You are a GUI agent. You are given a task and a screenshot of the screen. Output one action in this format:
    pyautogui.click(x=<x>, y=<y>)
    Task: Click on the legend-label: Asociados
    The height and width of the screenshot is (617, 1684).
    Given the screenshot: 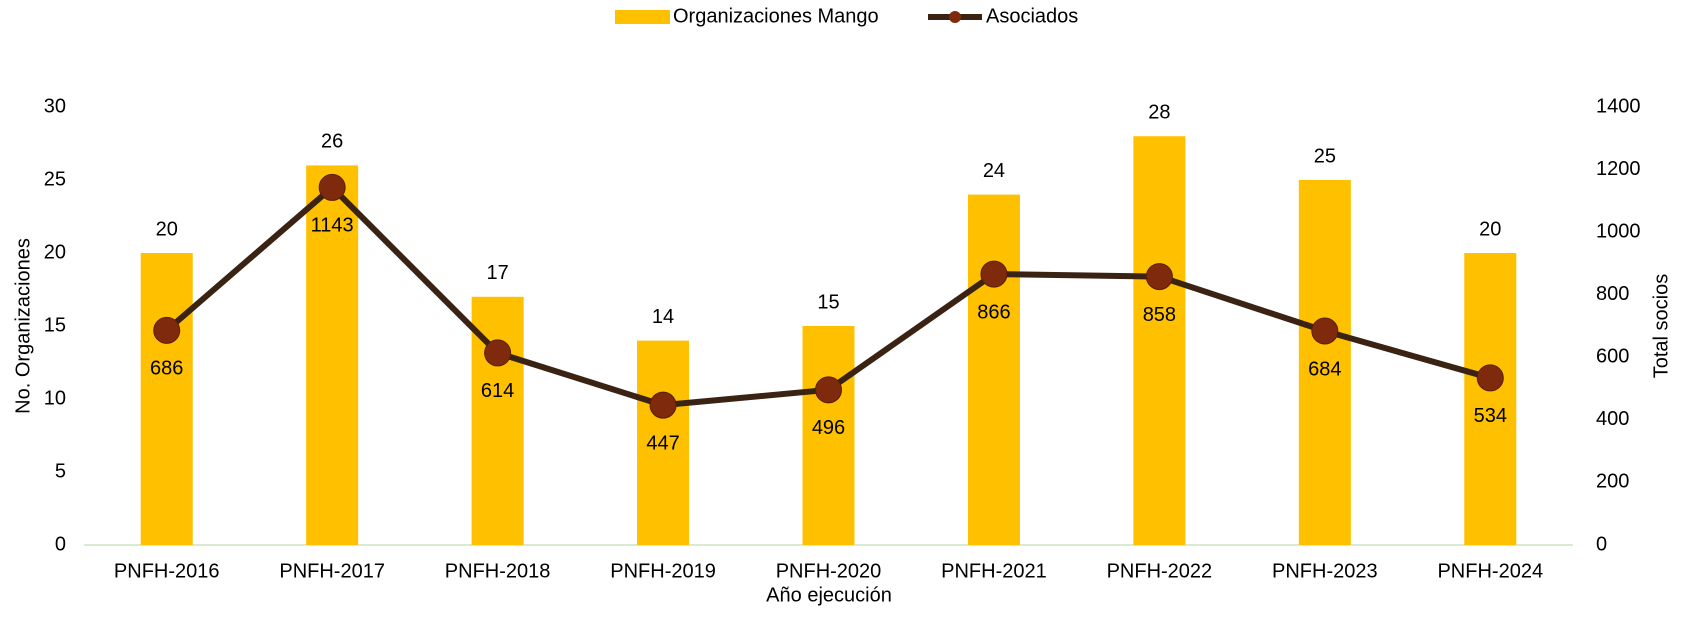 What is the action you would take?
    pyautogui.click(x=1032, y=16)
    